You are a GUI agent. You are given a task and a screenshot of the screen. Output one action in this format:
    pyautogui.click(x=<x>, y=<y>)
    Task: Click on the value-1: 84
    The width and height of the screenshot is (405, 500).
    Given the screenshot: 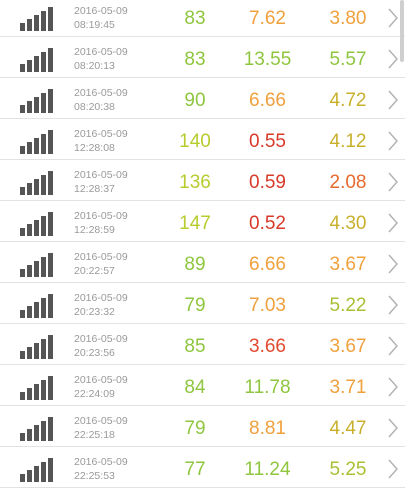 What is the action you would take?
    pyautogui.click(x=195, y=387)
    